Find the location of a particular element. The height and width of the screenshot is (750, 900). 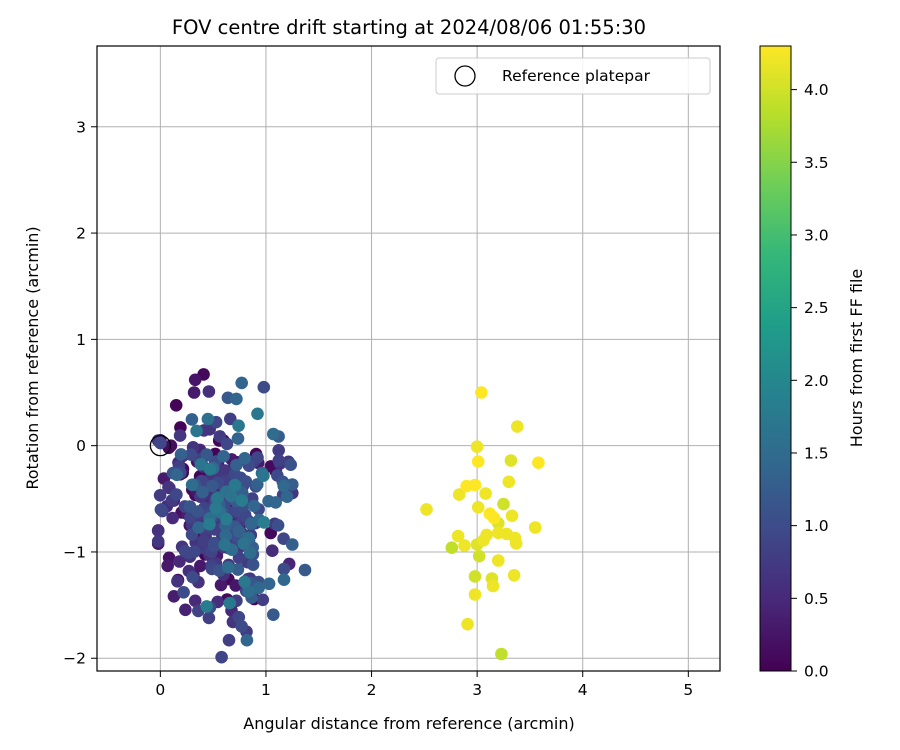

legend-frame is located at coordinates (573, 76).